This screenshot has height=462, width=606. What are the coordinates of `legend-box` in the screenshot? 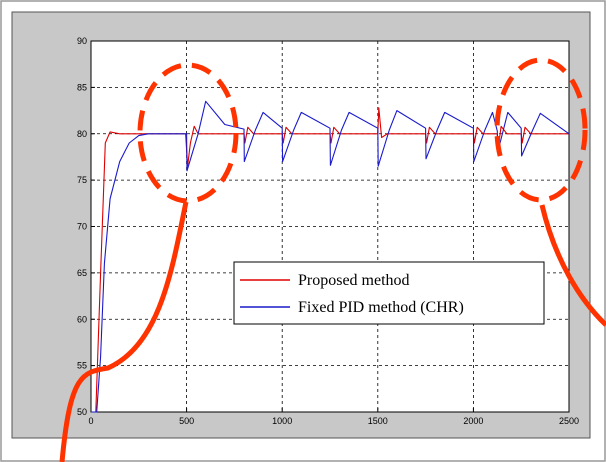 It's located at (389, 293).